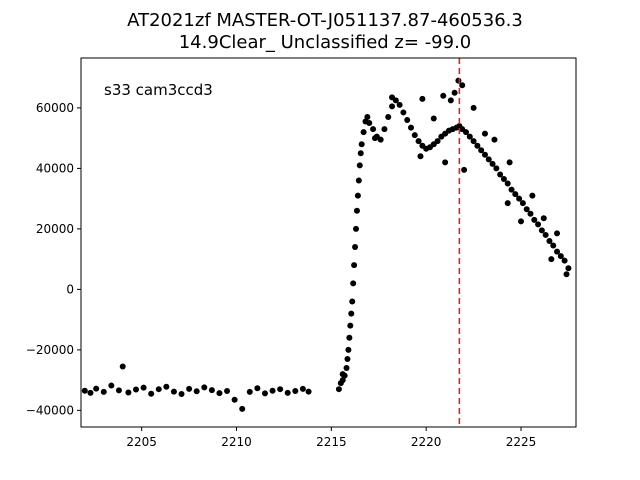  What do you see at coordinates (53, 259) in the screenshot?
I see `y-axis-ticks: −40000 −20000 0 20000 40000 60000` at bounding box center [53, 259].